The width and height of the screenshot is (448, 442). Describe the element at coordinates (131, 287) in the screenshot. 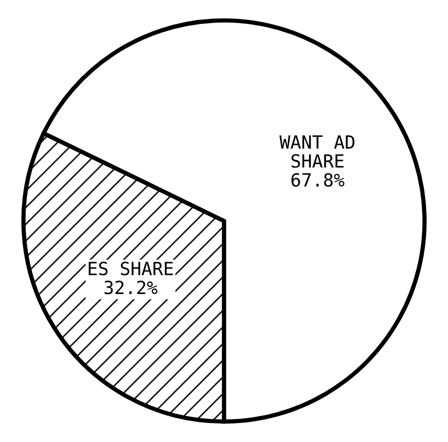

I see `data-label: 32.2%` at that location.